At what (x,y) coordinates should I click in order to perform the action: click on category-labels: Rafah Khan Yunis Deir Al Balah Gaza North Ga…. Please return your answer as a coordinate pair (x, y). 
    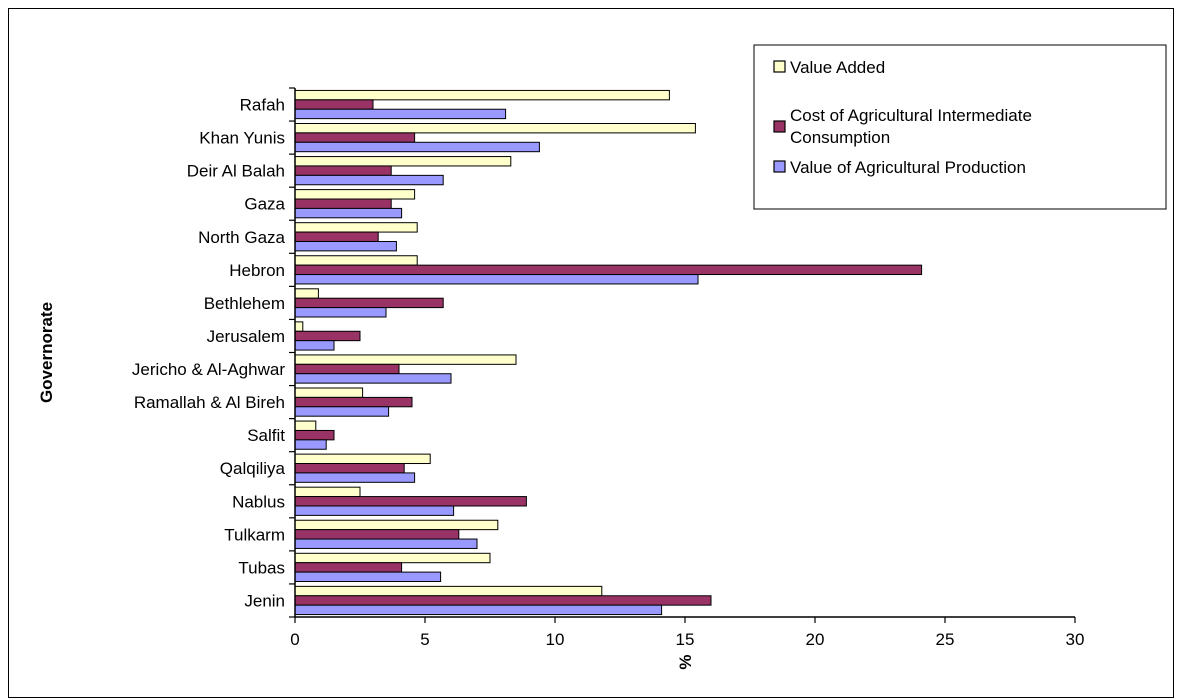
    Looking at the image, I should click on (209, 353).